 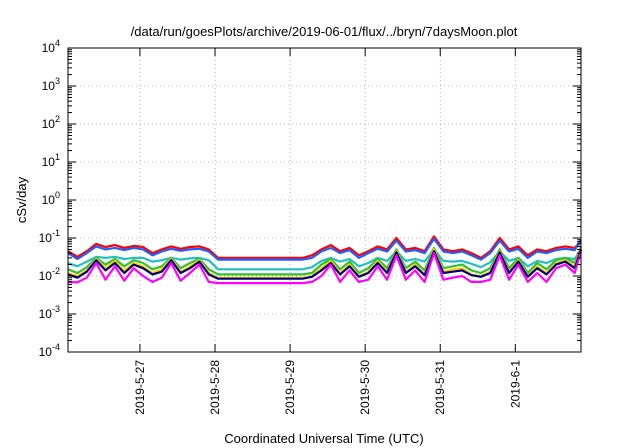 I want to click on y-tick-label: 10⁴, so click(x=51, y=46).